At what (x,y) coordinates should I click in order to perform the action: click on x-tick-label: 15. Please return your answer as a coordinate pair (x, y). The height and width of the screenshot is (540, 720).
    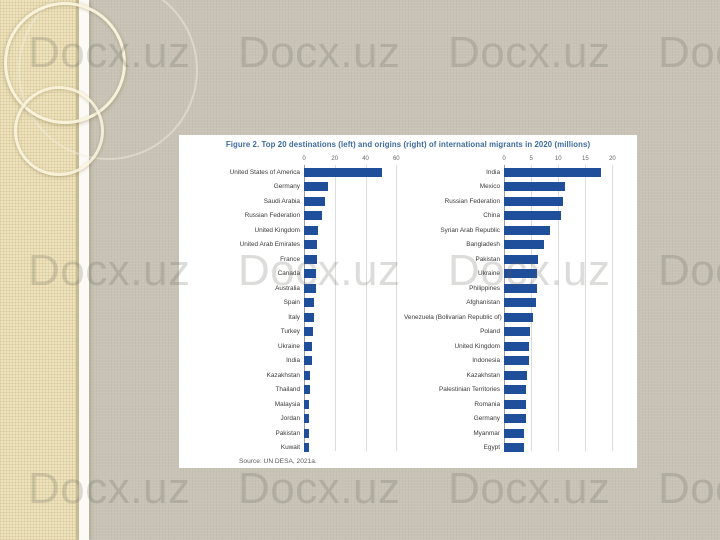
    Looking at the image, I should click on (585, 159).